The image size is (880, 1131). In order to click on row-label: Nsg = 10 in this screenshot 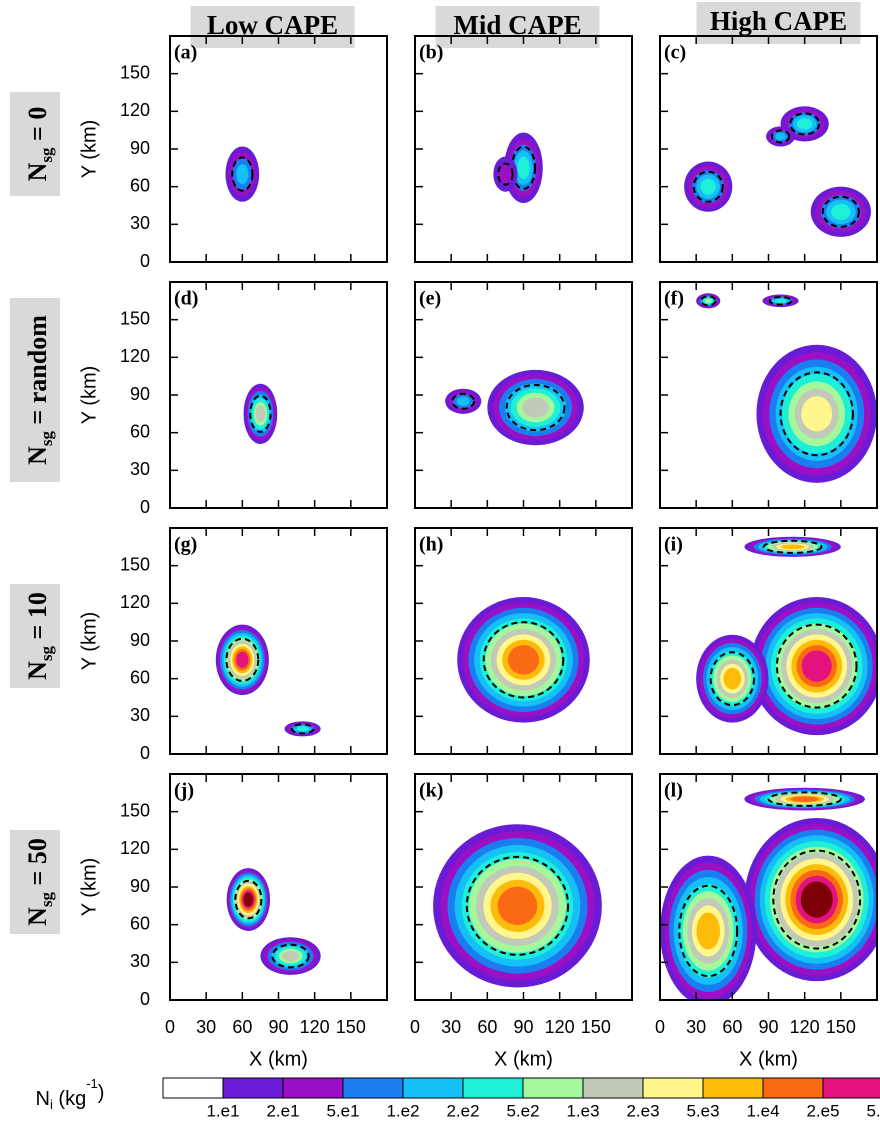, I will do `click(39, 636)`.